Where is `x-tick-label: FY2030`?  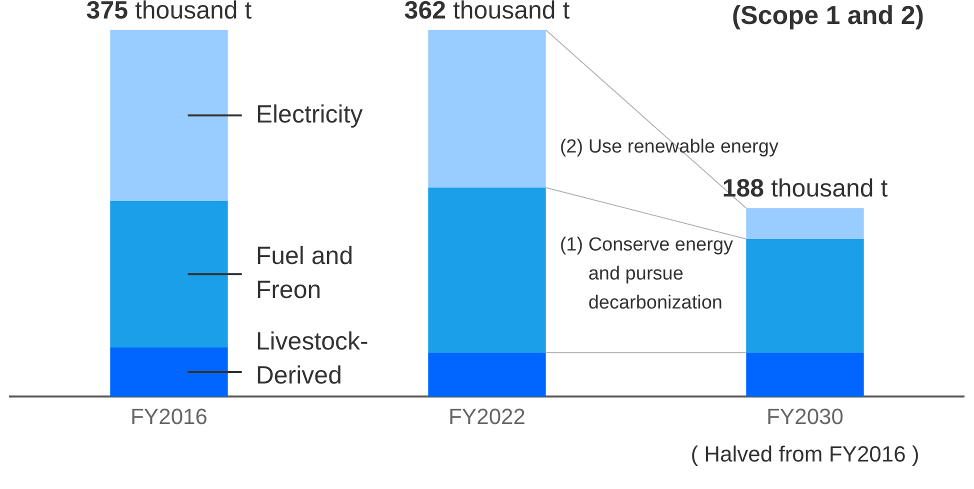
x-tick-label: FY2030 is located at coordinates (805, 416).